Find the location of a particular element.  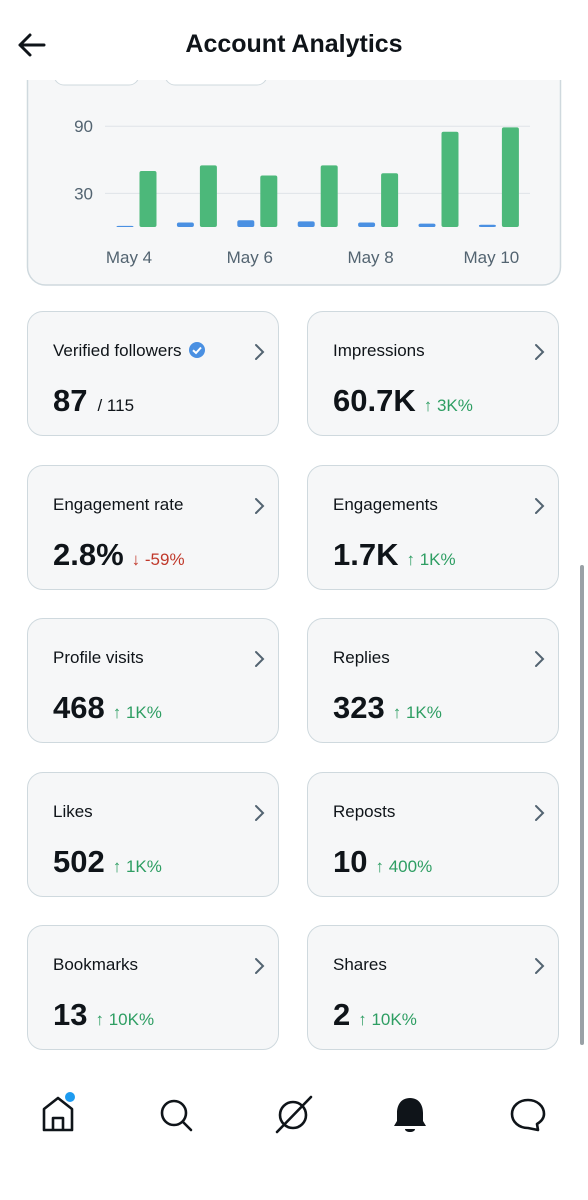

notifications-icon is located at coordinates (410, 1115).